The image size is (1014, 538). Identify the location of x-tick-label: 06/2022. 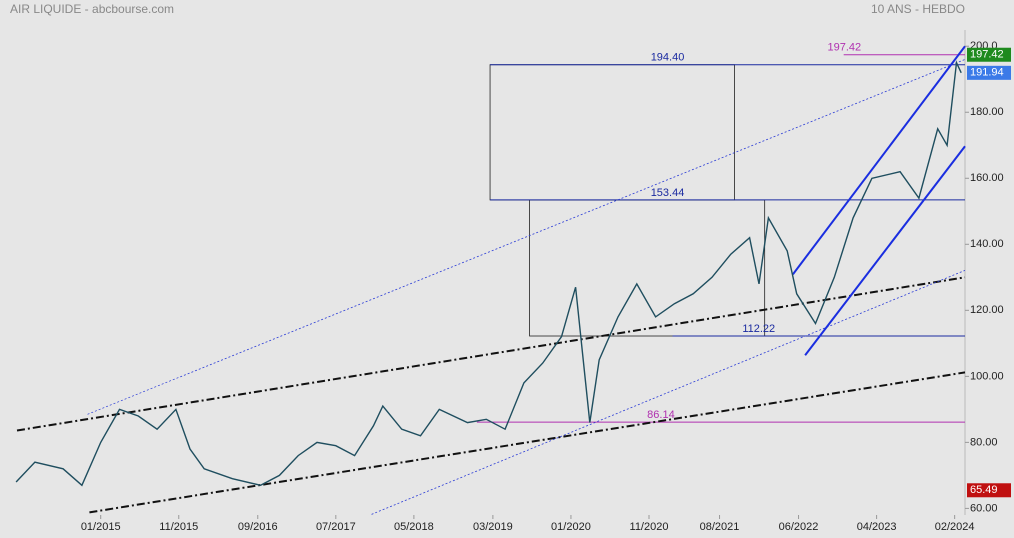
(799, 527).